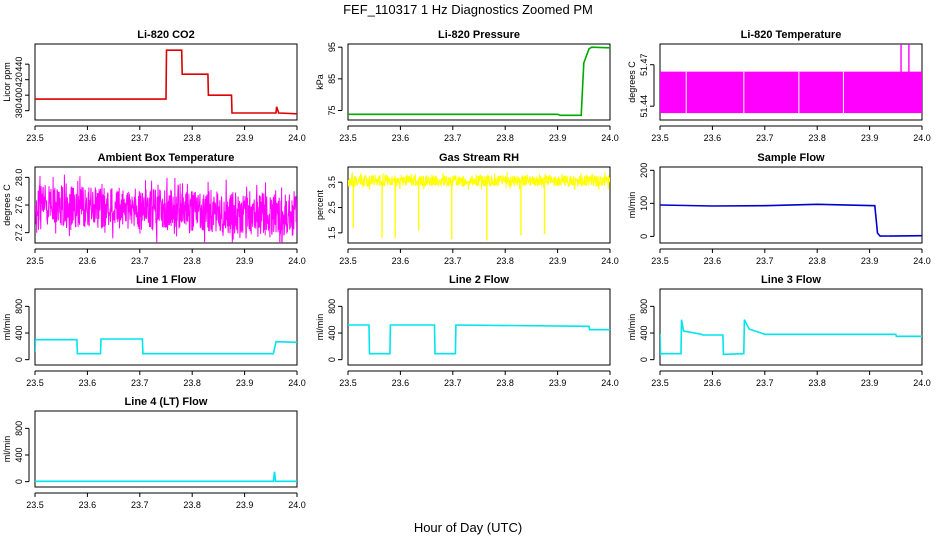 The image size is (936, 540). I want to click on panel-title: Sample Flow, so click(791, 158).